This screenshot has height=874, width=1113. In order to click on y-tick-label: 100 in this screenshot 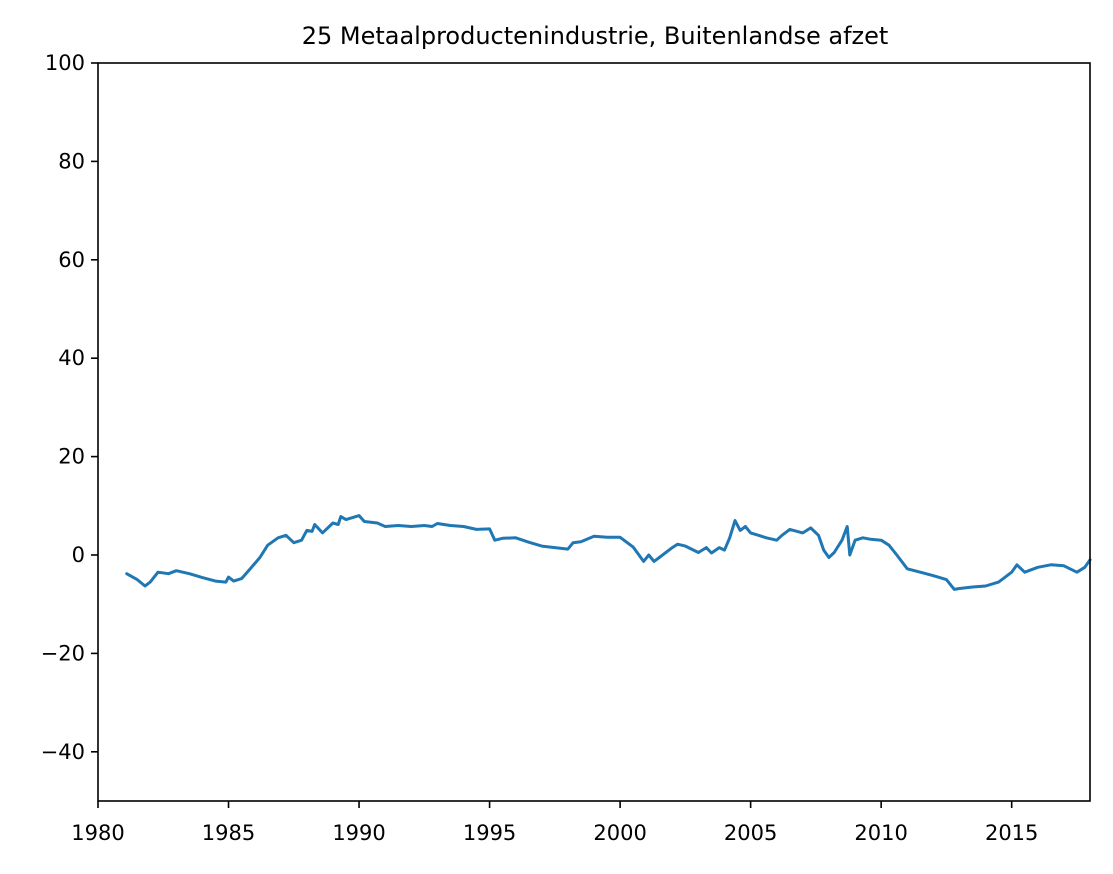, I will do `click(65, 63)`.